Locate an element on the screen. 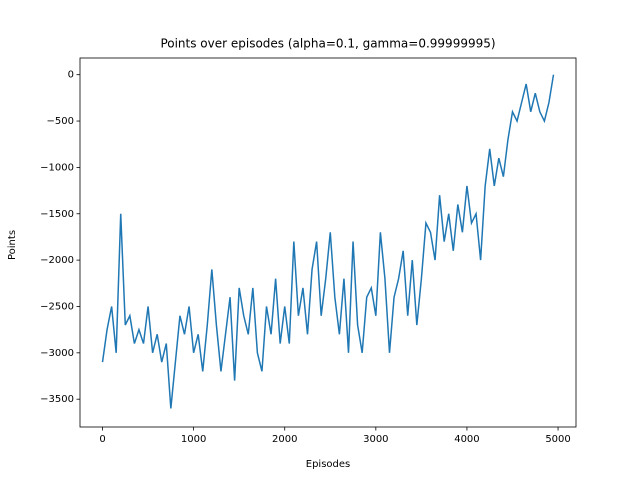 The height and width of the screenshot is (484, 640). x-tick-label: 4000 is located at coordinates (466, 439).